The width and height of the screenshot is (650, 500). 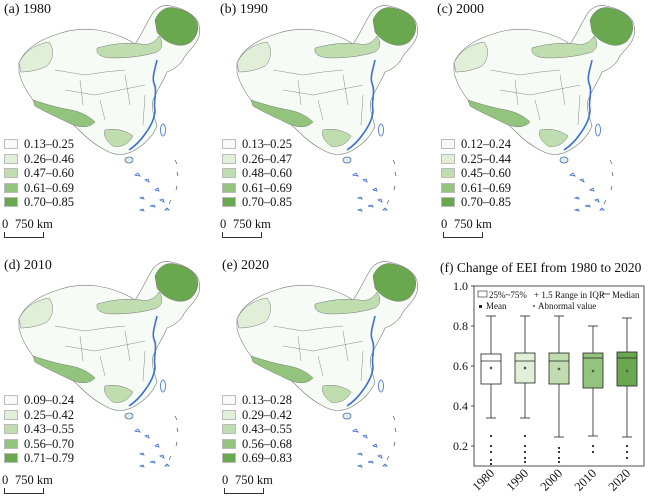 What do you see at coordinates (559, 376) in the screenshot?
I see `plot-frame` at bounding box center [559, 376].